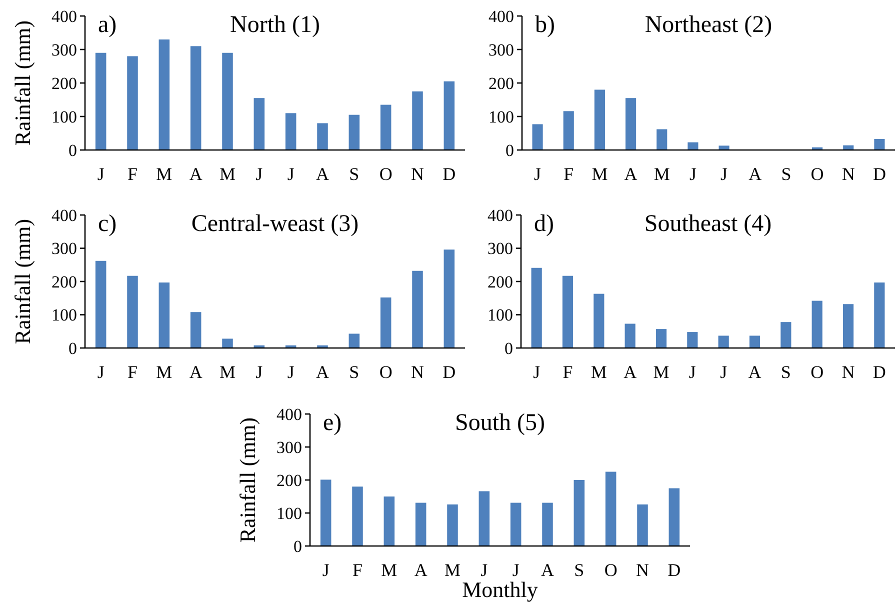  What do you see at coordinates (107, 25) in the screenshot?
I see `annotation: a)` at bounding box center [107, 25].